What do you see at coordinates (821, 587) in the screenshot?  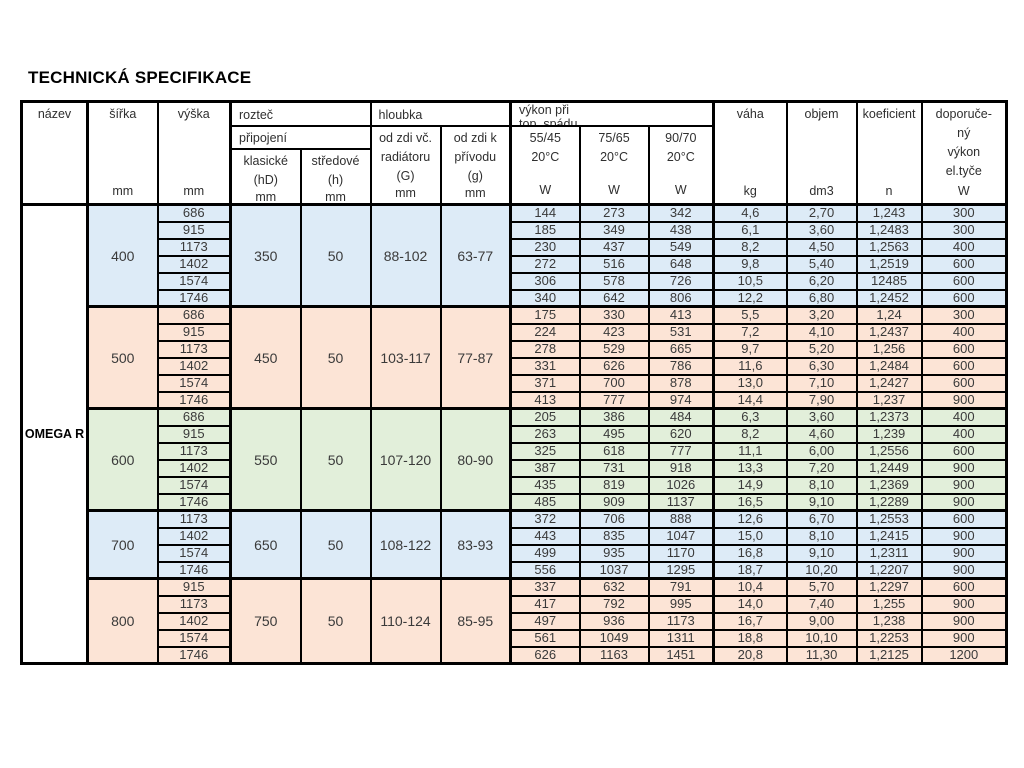 I see `cell-objem: 5,70` at bounding box center [821, 587].